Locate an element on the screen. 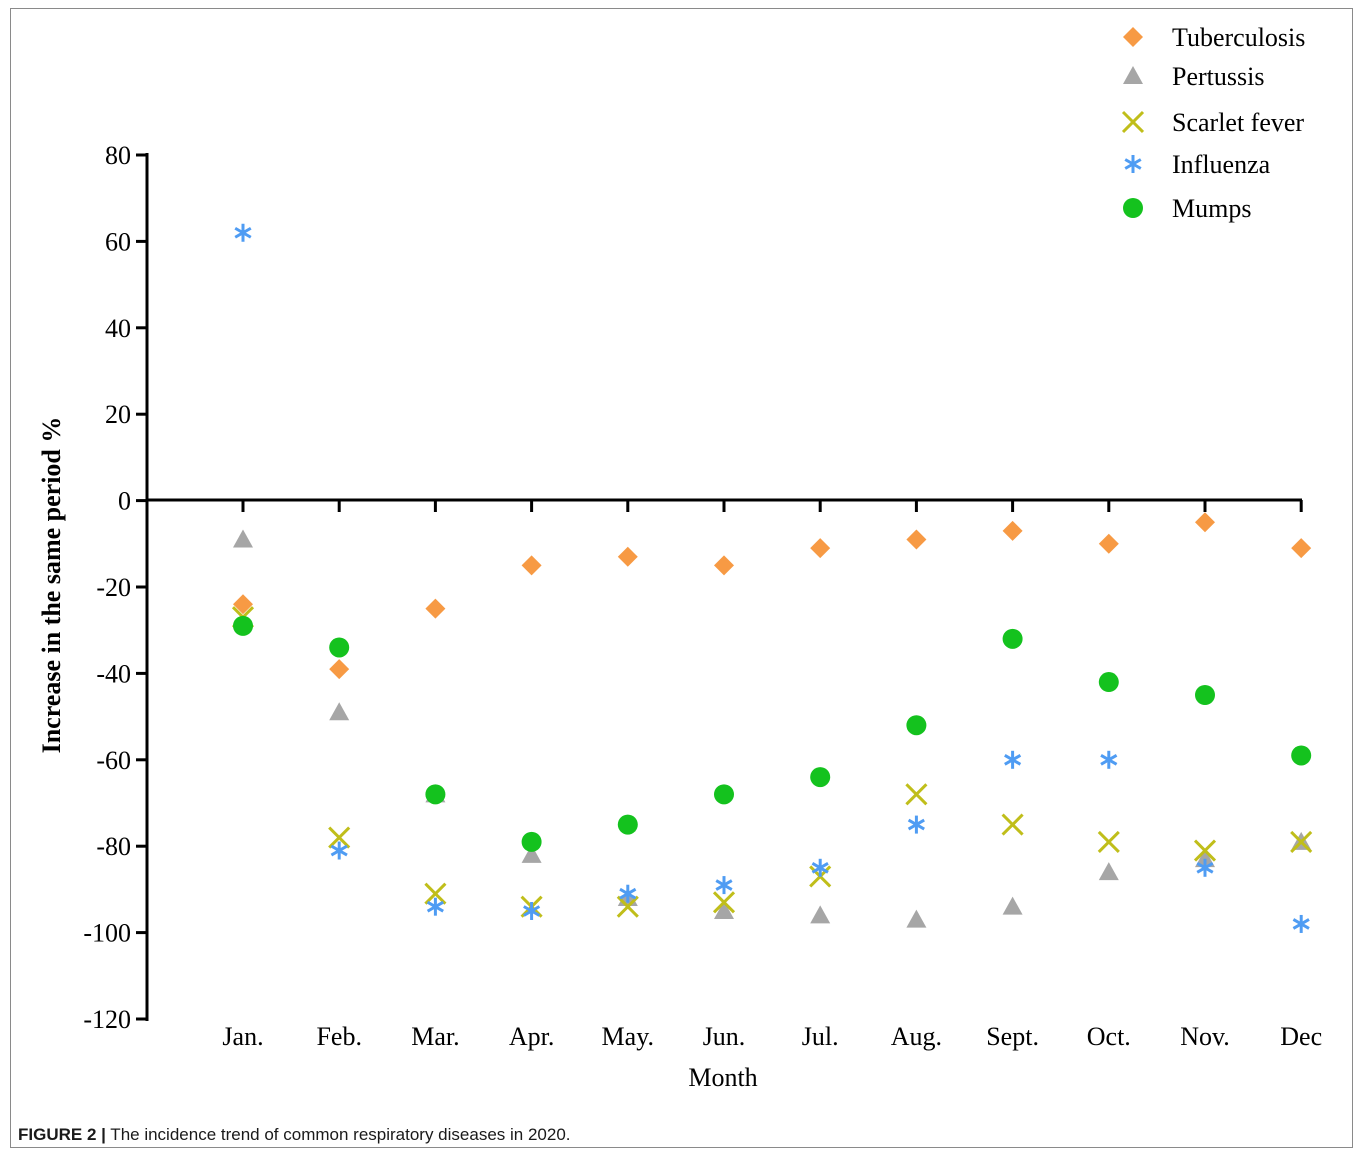  legend-label-scarlet-fever: Scarlet fever is located at coordinates (1238, 122).